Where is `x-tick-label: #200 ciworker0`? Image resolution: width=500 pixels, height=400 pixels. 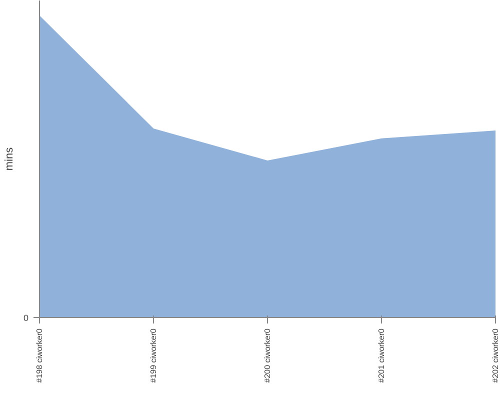
x-tick-label: #200 ciworker0 is located at coordinates (267, 355).